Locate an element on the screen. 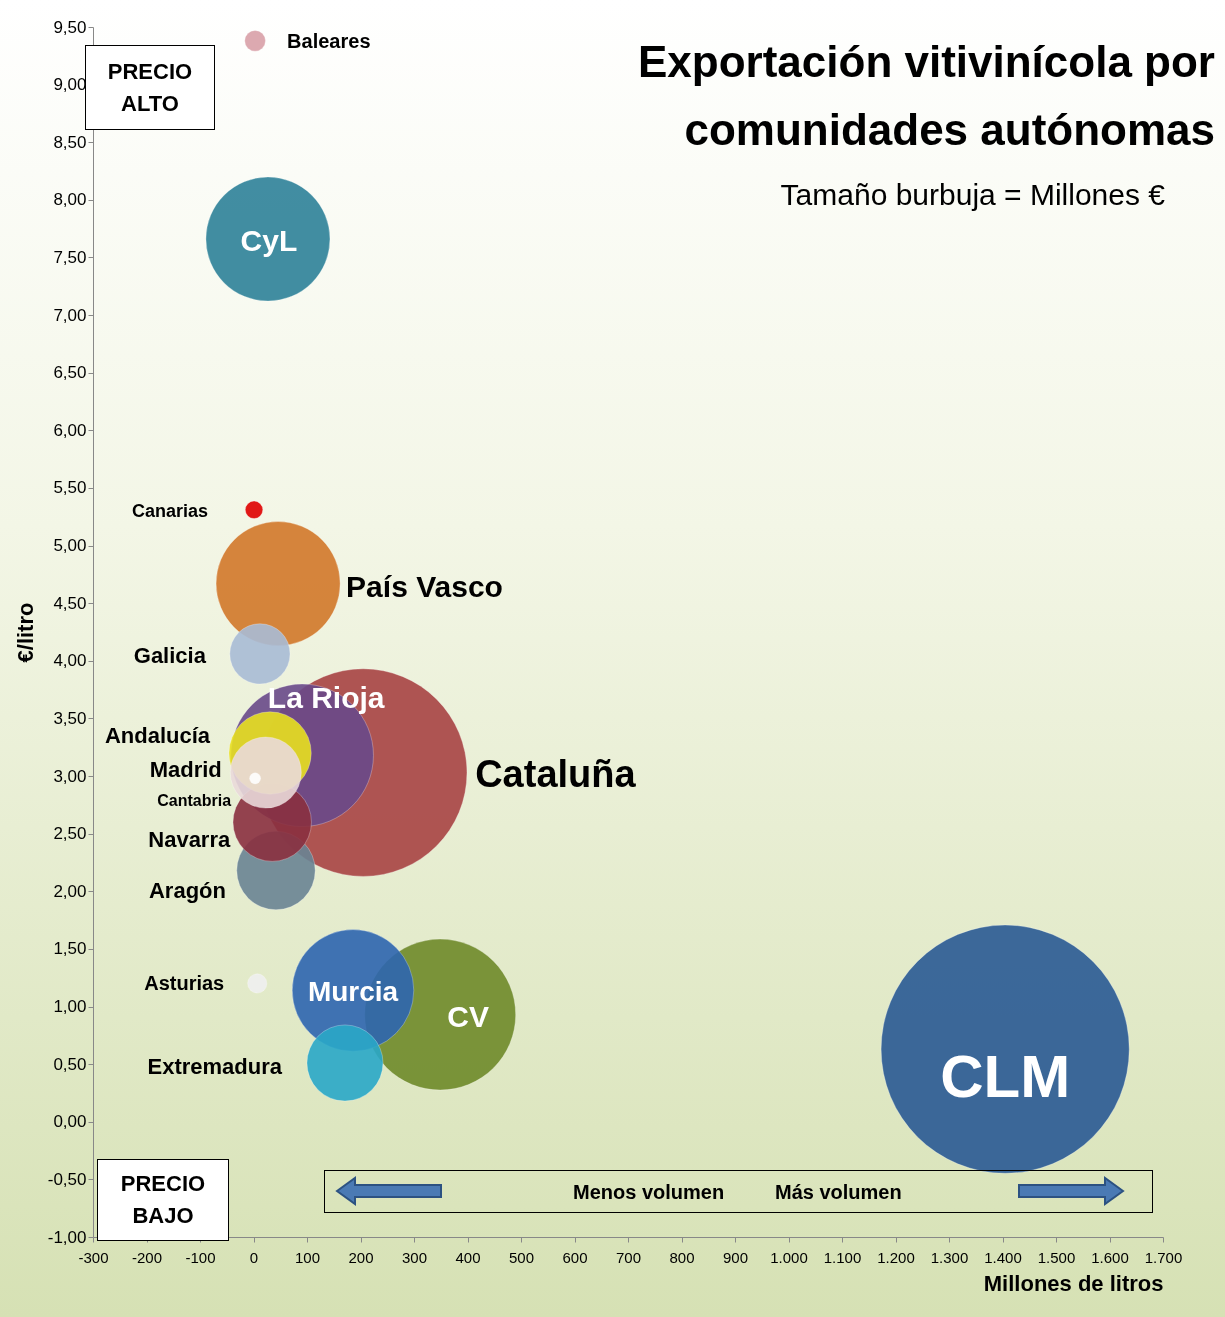  x-tick-label: -100 is located at coordinates (200, 1257).